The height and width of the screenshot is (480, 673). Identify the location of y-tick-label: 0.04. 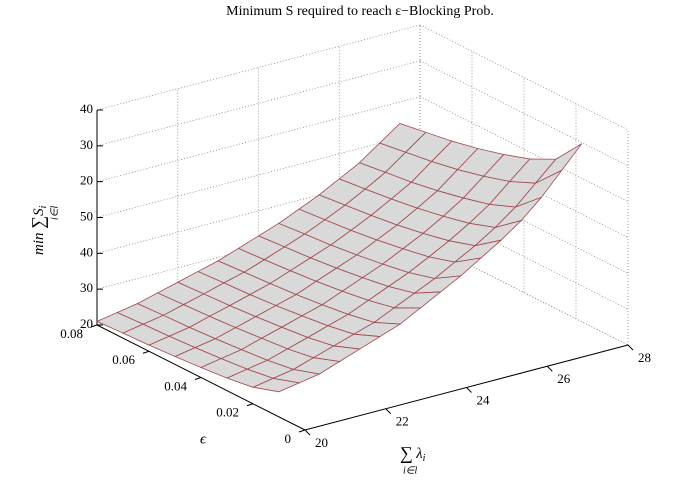
(175, 385).